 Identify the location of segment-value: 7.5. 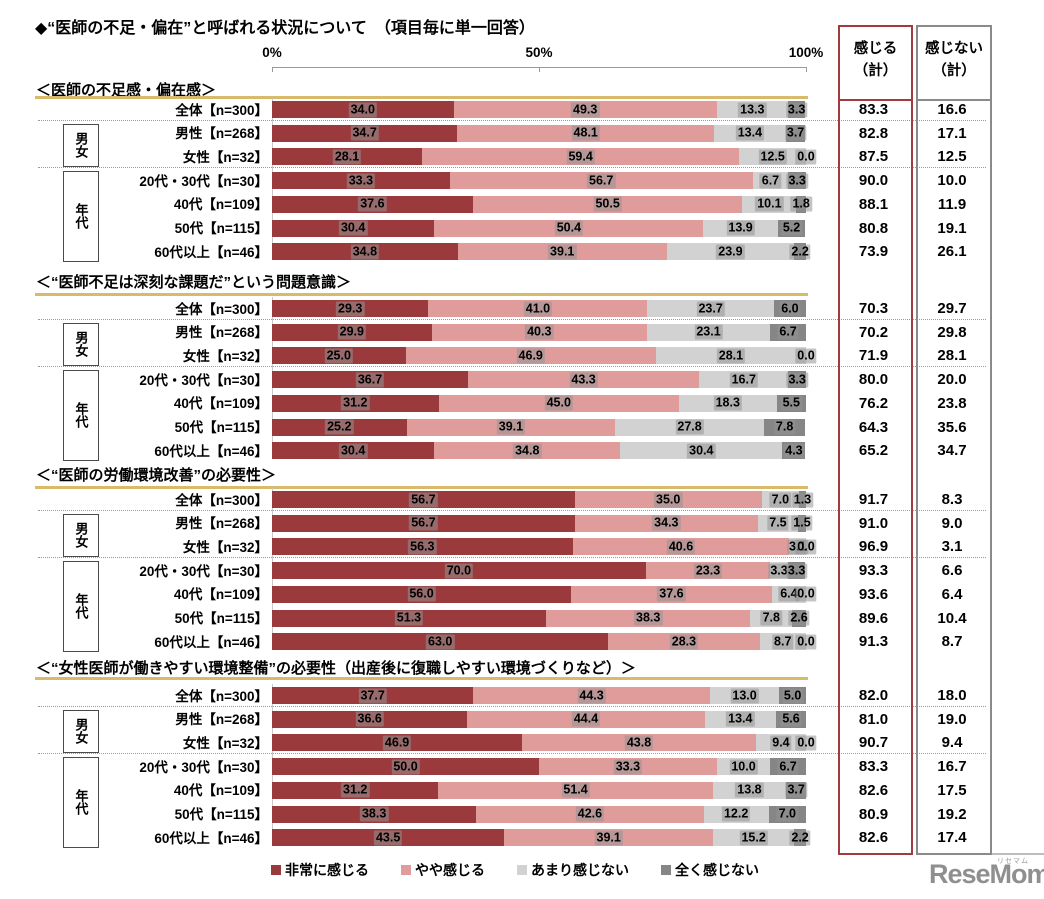
(778, 523).